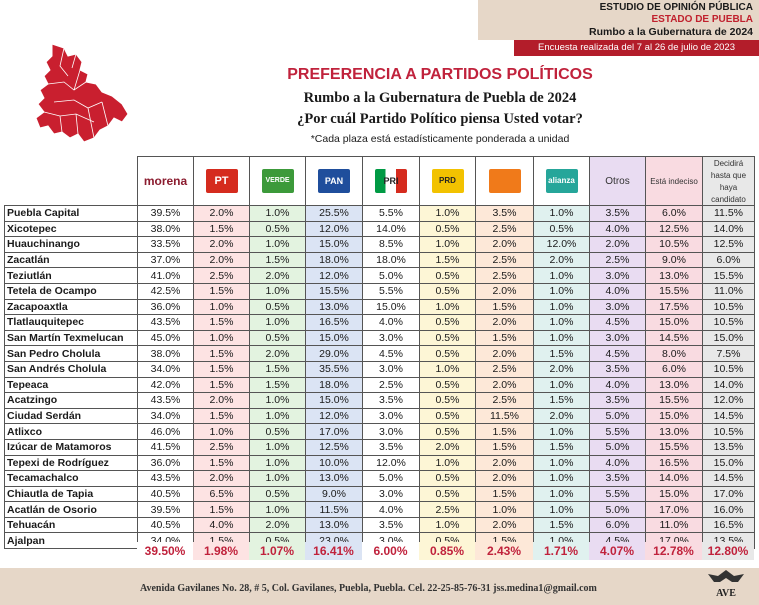  What do you see at coordinates (334, 338) in the screenshot?
I see `cell-pan: 15.0%` at bounding box center [334, 338].